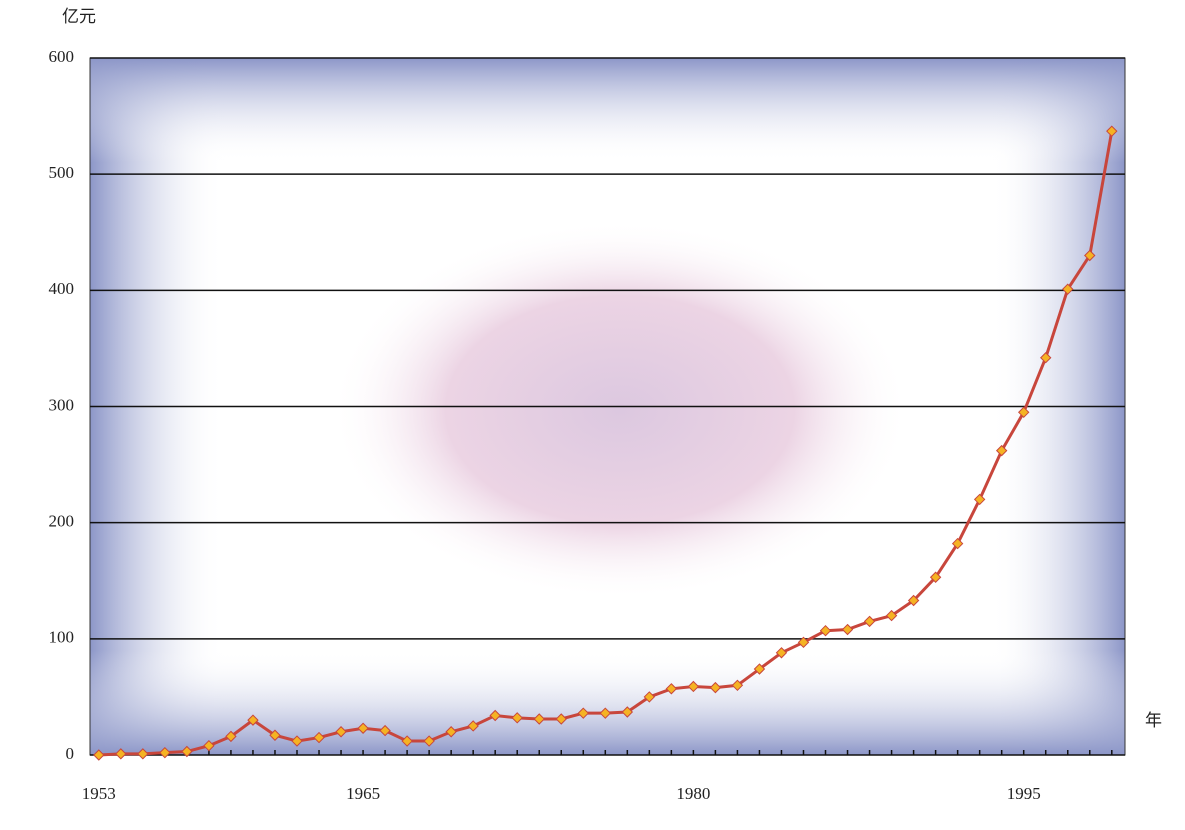  What do you see at coordinates (693, 793) in the screenshot?
I see `x-tick-label: 1980` at bounding box center [693, 793].